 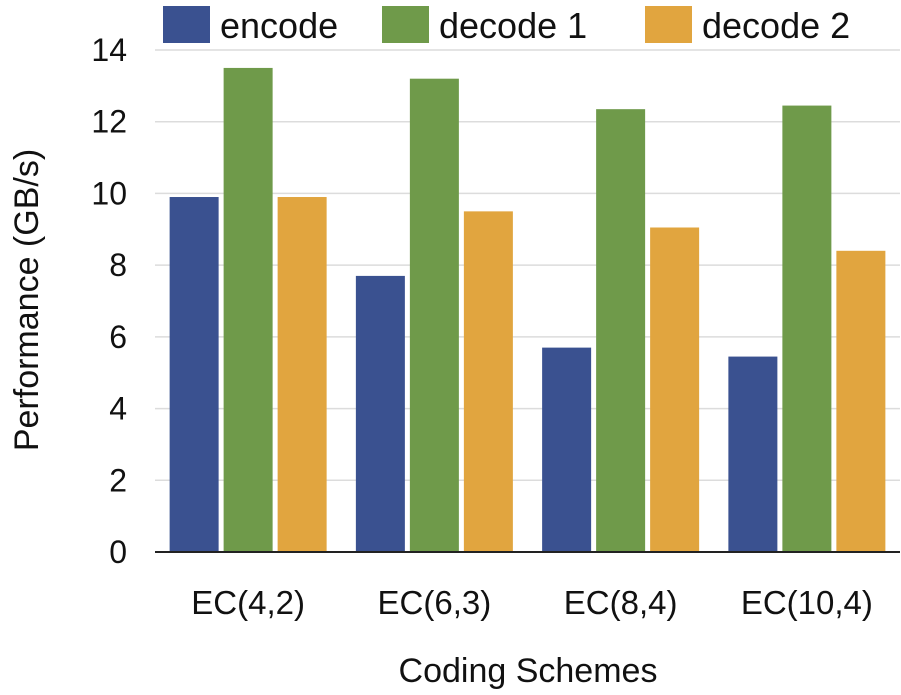 I want to click on y-tick-label: 4, so click(x=118, y=409).